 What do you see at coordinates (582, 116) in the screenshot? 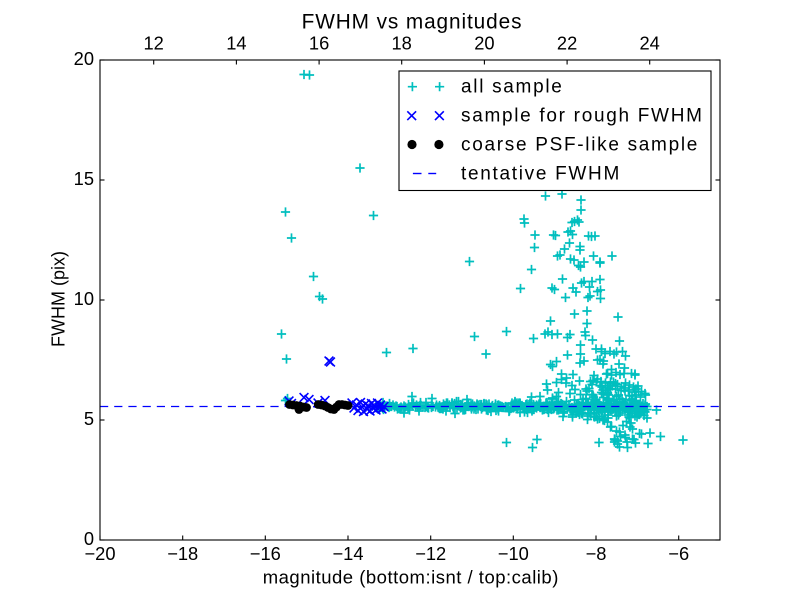
I see `svg-text: sample for rough FWHM` at bounding box center [582, 116].